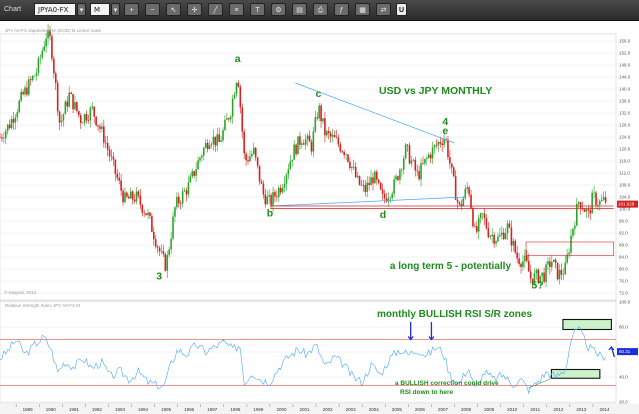 The width and height of the screenshot is (639, 414). What do you see at coordinates (383, 215) in the screenshot?
I see `wave-label: d` at bounding box center [383, 215].